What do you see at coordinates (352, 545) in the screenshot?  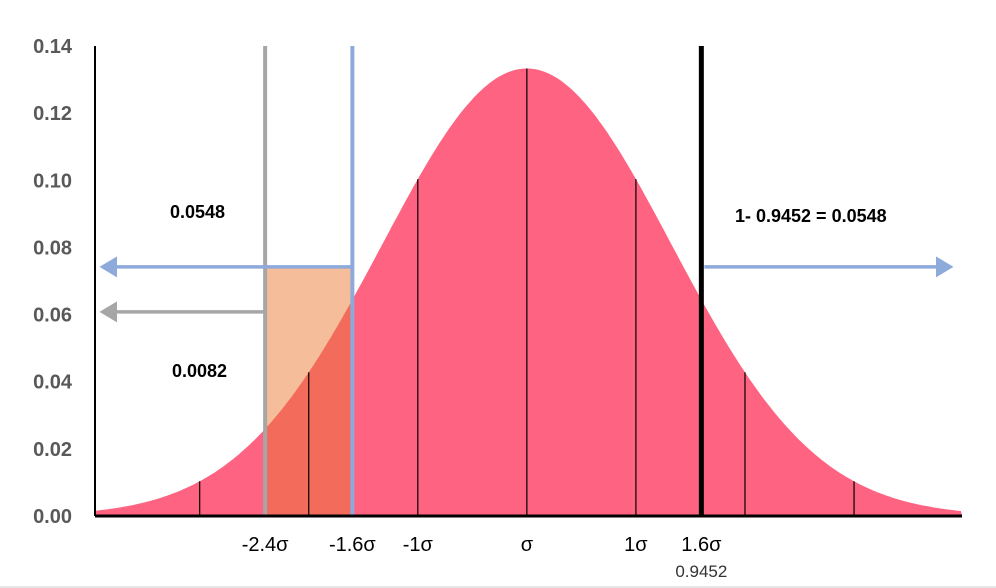 I see `x-tick-label: -1.6σ` at bounding box center [352, 545].